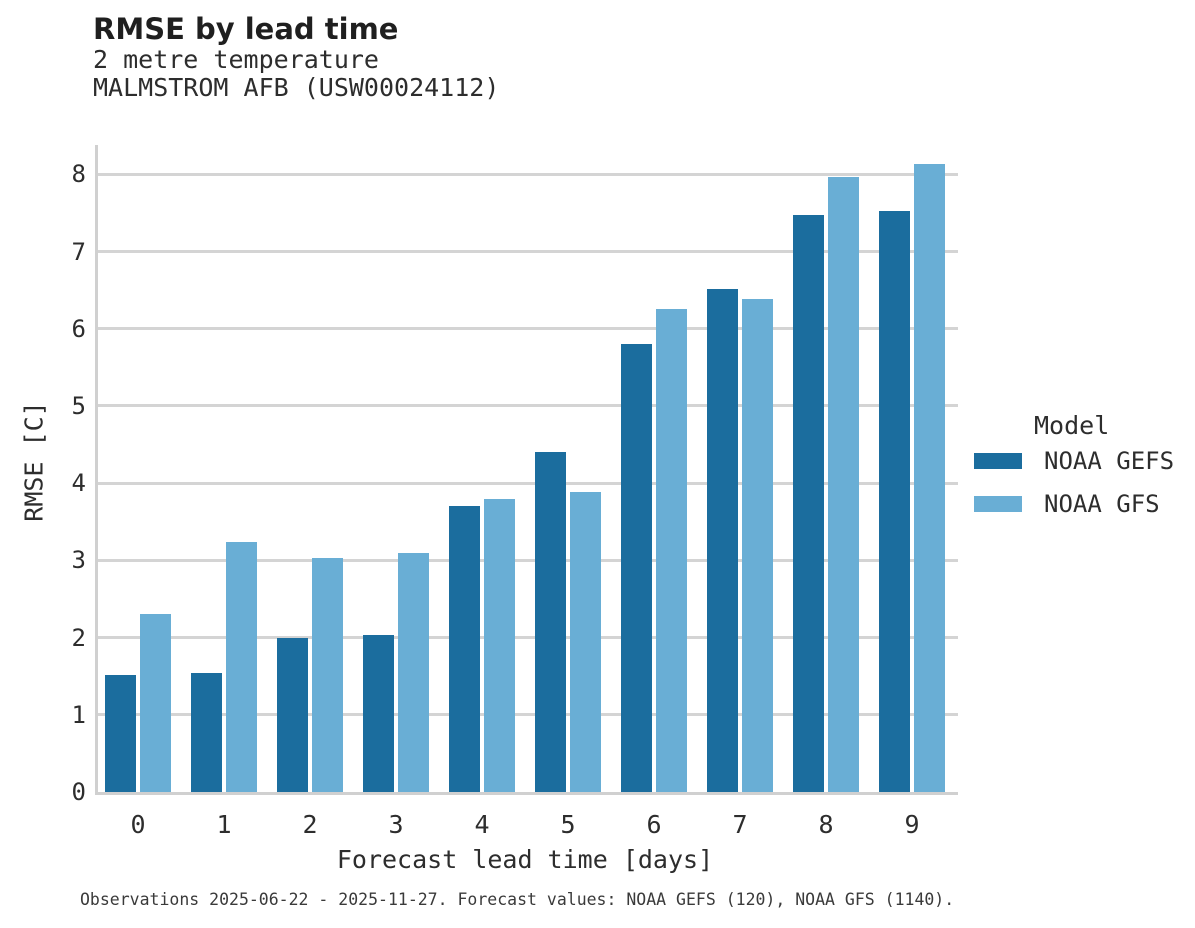  What do you see at coordinates (78, 405) in the screenshot?
I see `y-tick-label-5: 5` at bounding box center [78, 405].